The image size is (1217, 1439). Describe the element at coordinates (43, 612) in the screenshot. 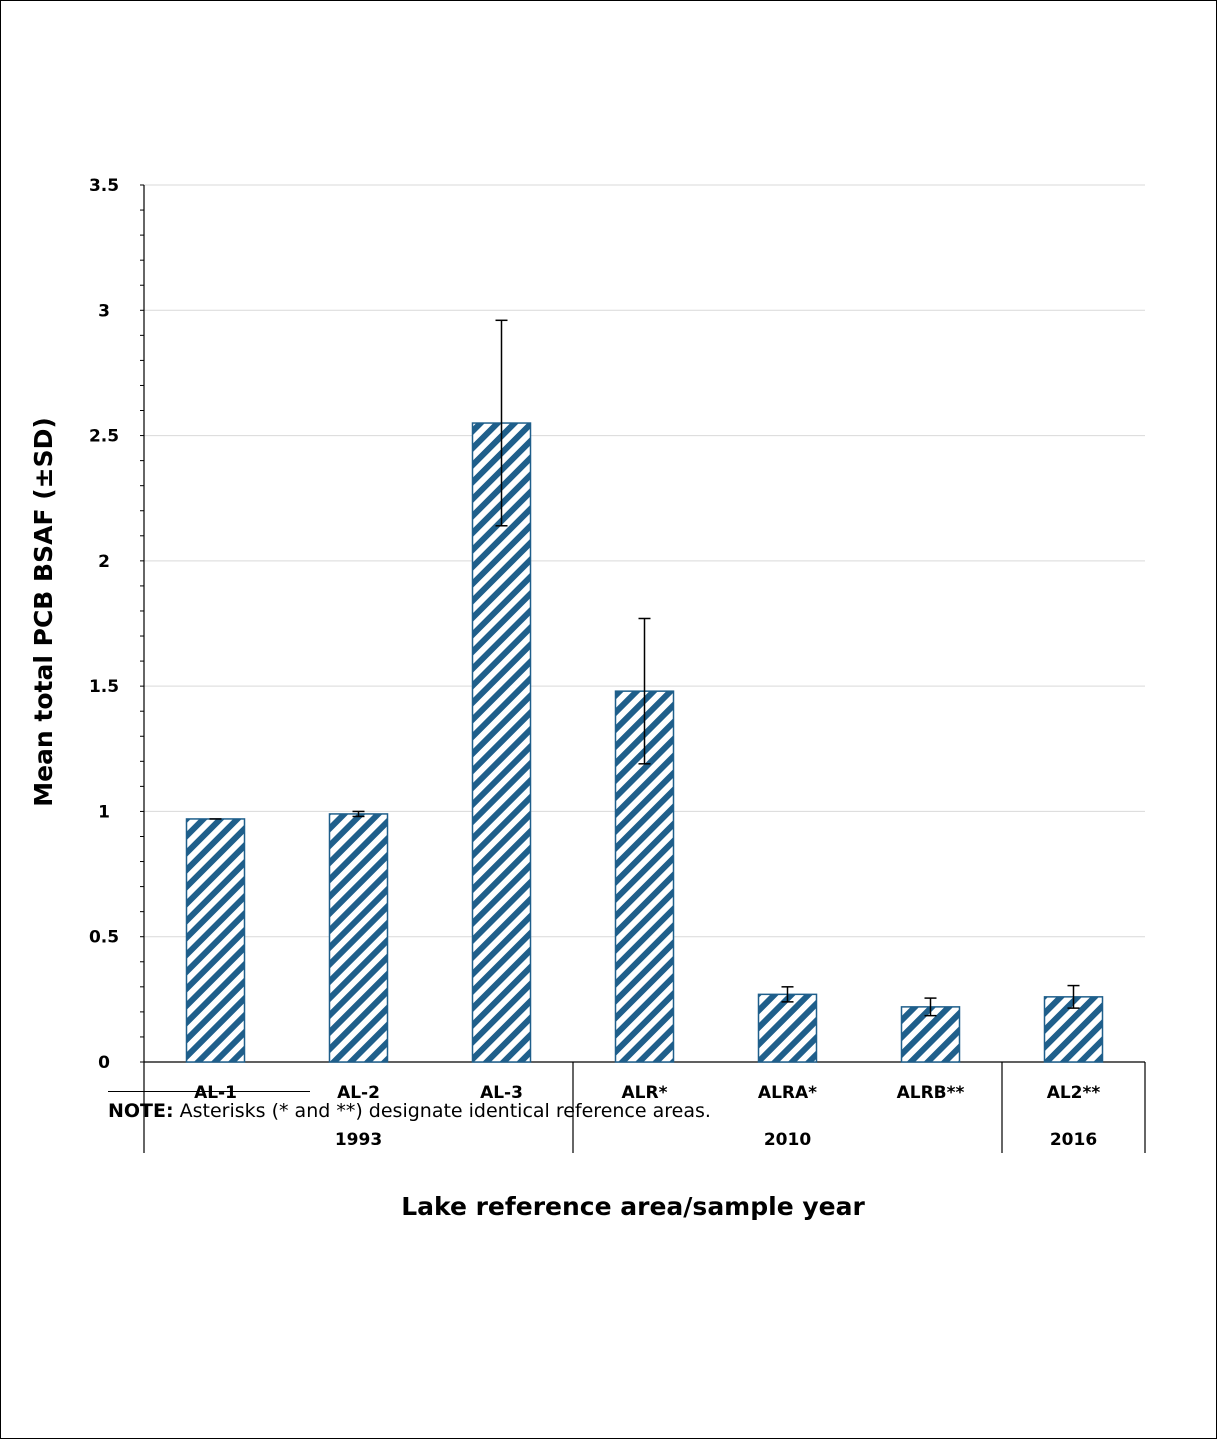

I see `y-axis-title: Mean total PCB BSAF (±SD)` at that location.